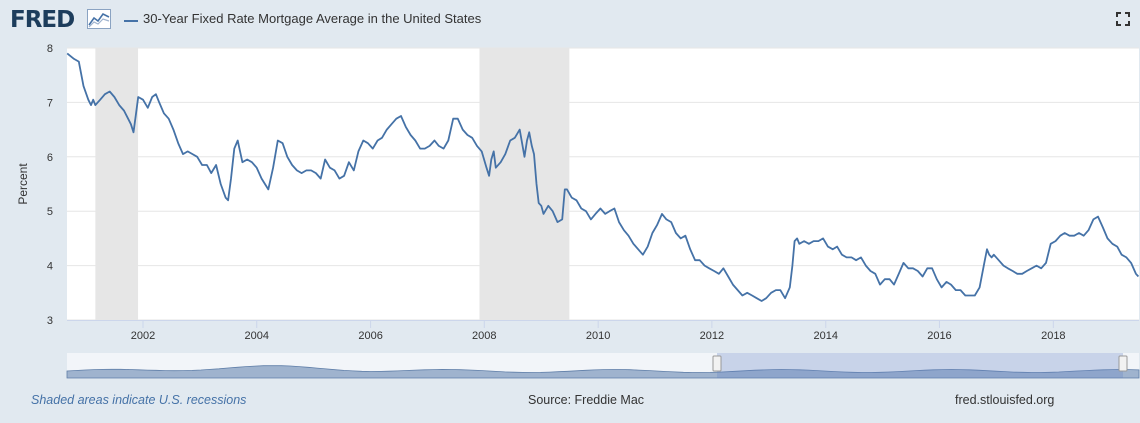 The width and height of the screenshot is (1140, 423). What do you see at coordinates (603, 372) in the screenshot?
I see `navigator-area` at bounding box center [603, 372].